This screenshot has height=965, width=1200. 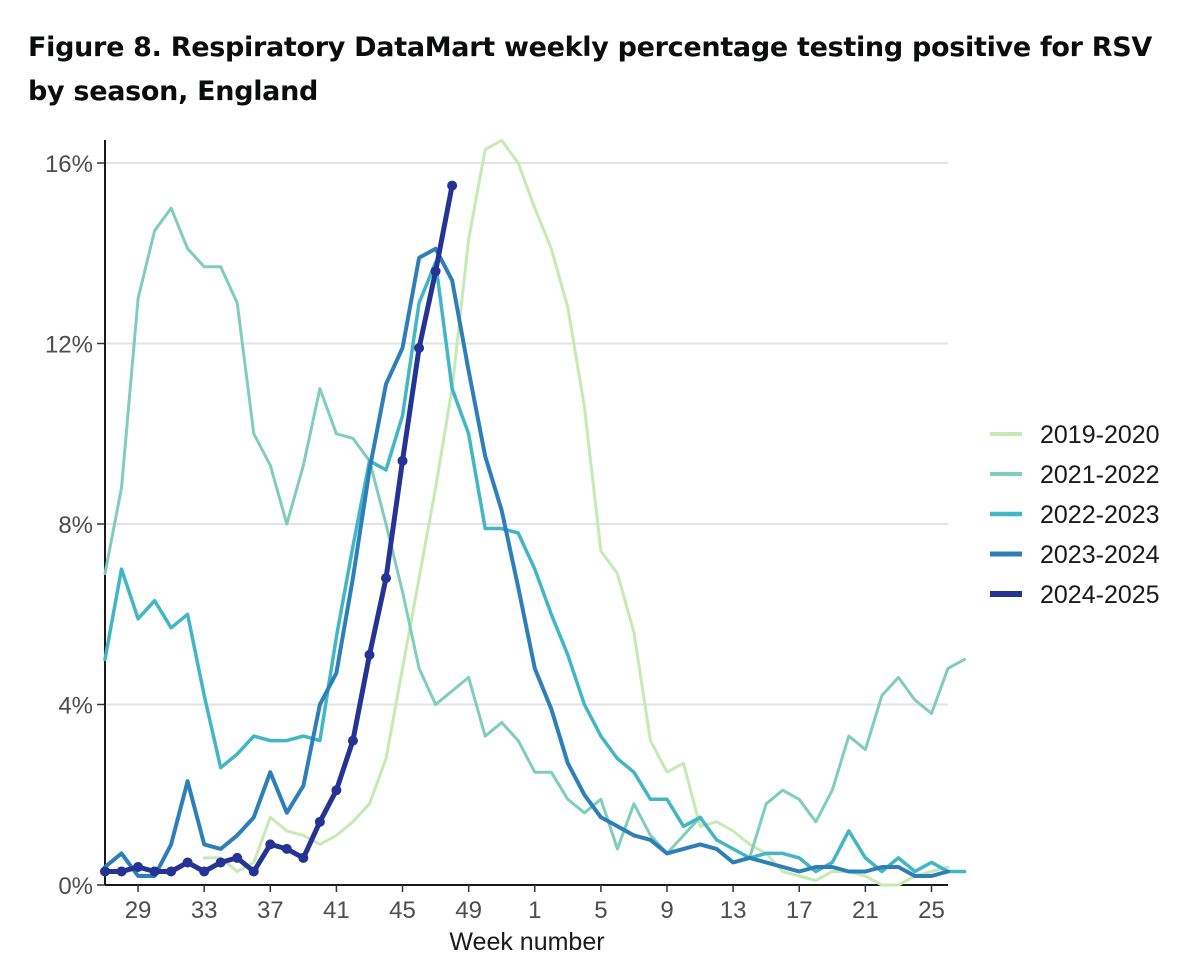 I want to click on x-tick-label: 41, so click(x=336, y=910).